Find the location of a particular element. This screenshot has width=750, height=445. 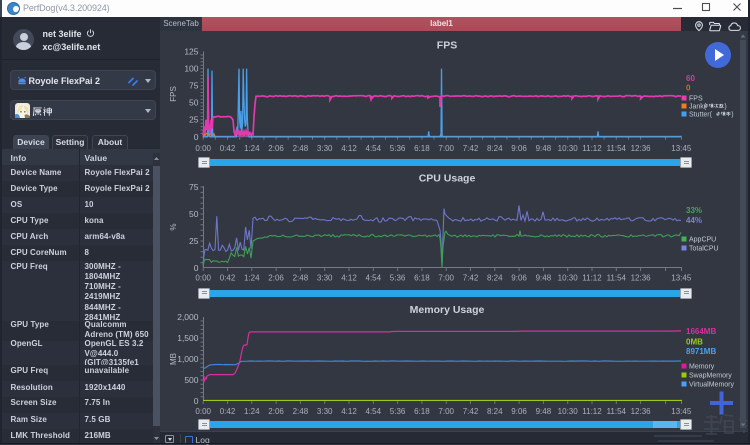

svg-text: SwapMemory is located at coordinates (710, 376).